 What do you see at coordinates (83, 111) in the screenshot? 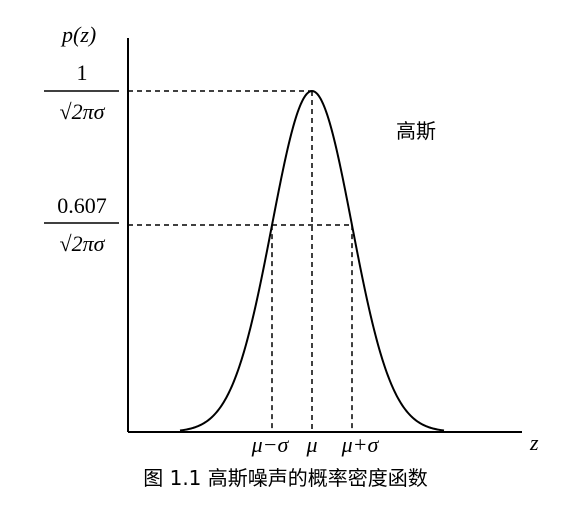
I see `y-tick-peak-denominator: √2πσ` at bounding box center [83, 111].